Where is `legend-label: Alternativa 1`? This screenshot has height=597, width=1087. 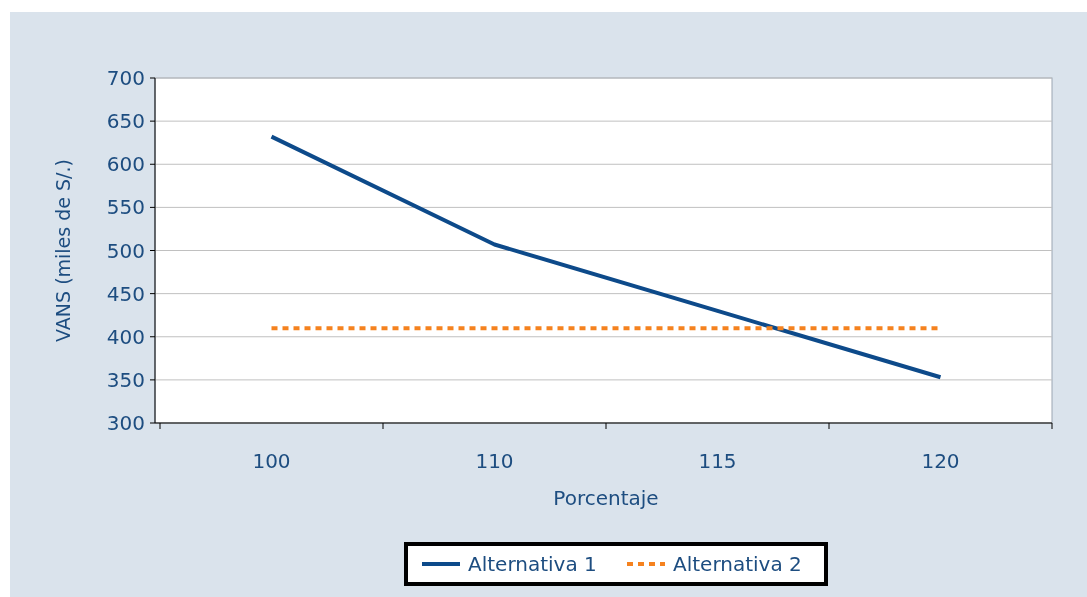 legend-label: Alternativa 1 is located at coordinates (532, 564).